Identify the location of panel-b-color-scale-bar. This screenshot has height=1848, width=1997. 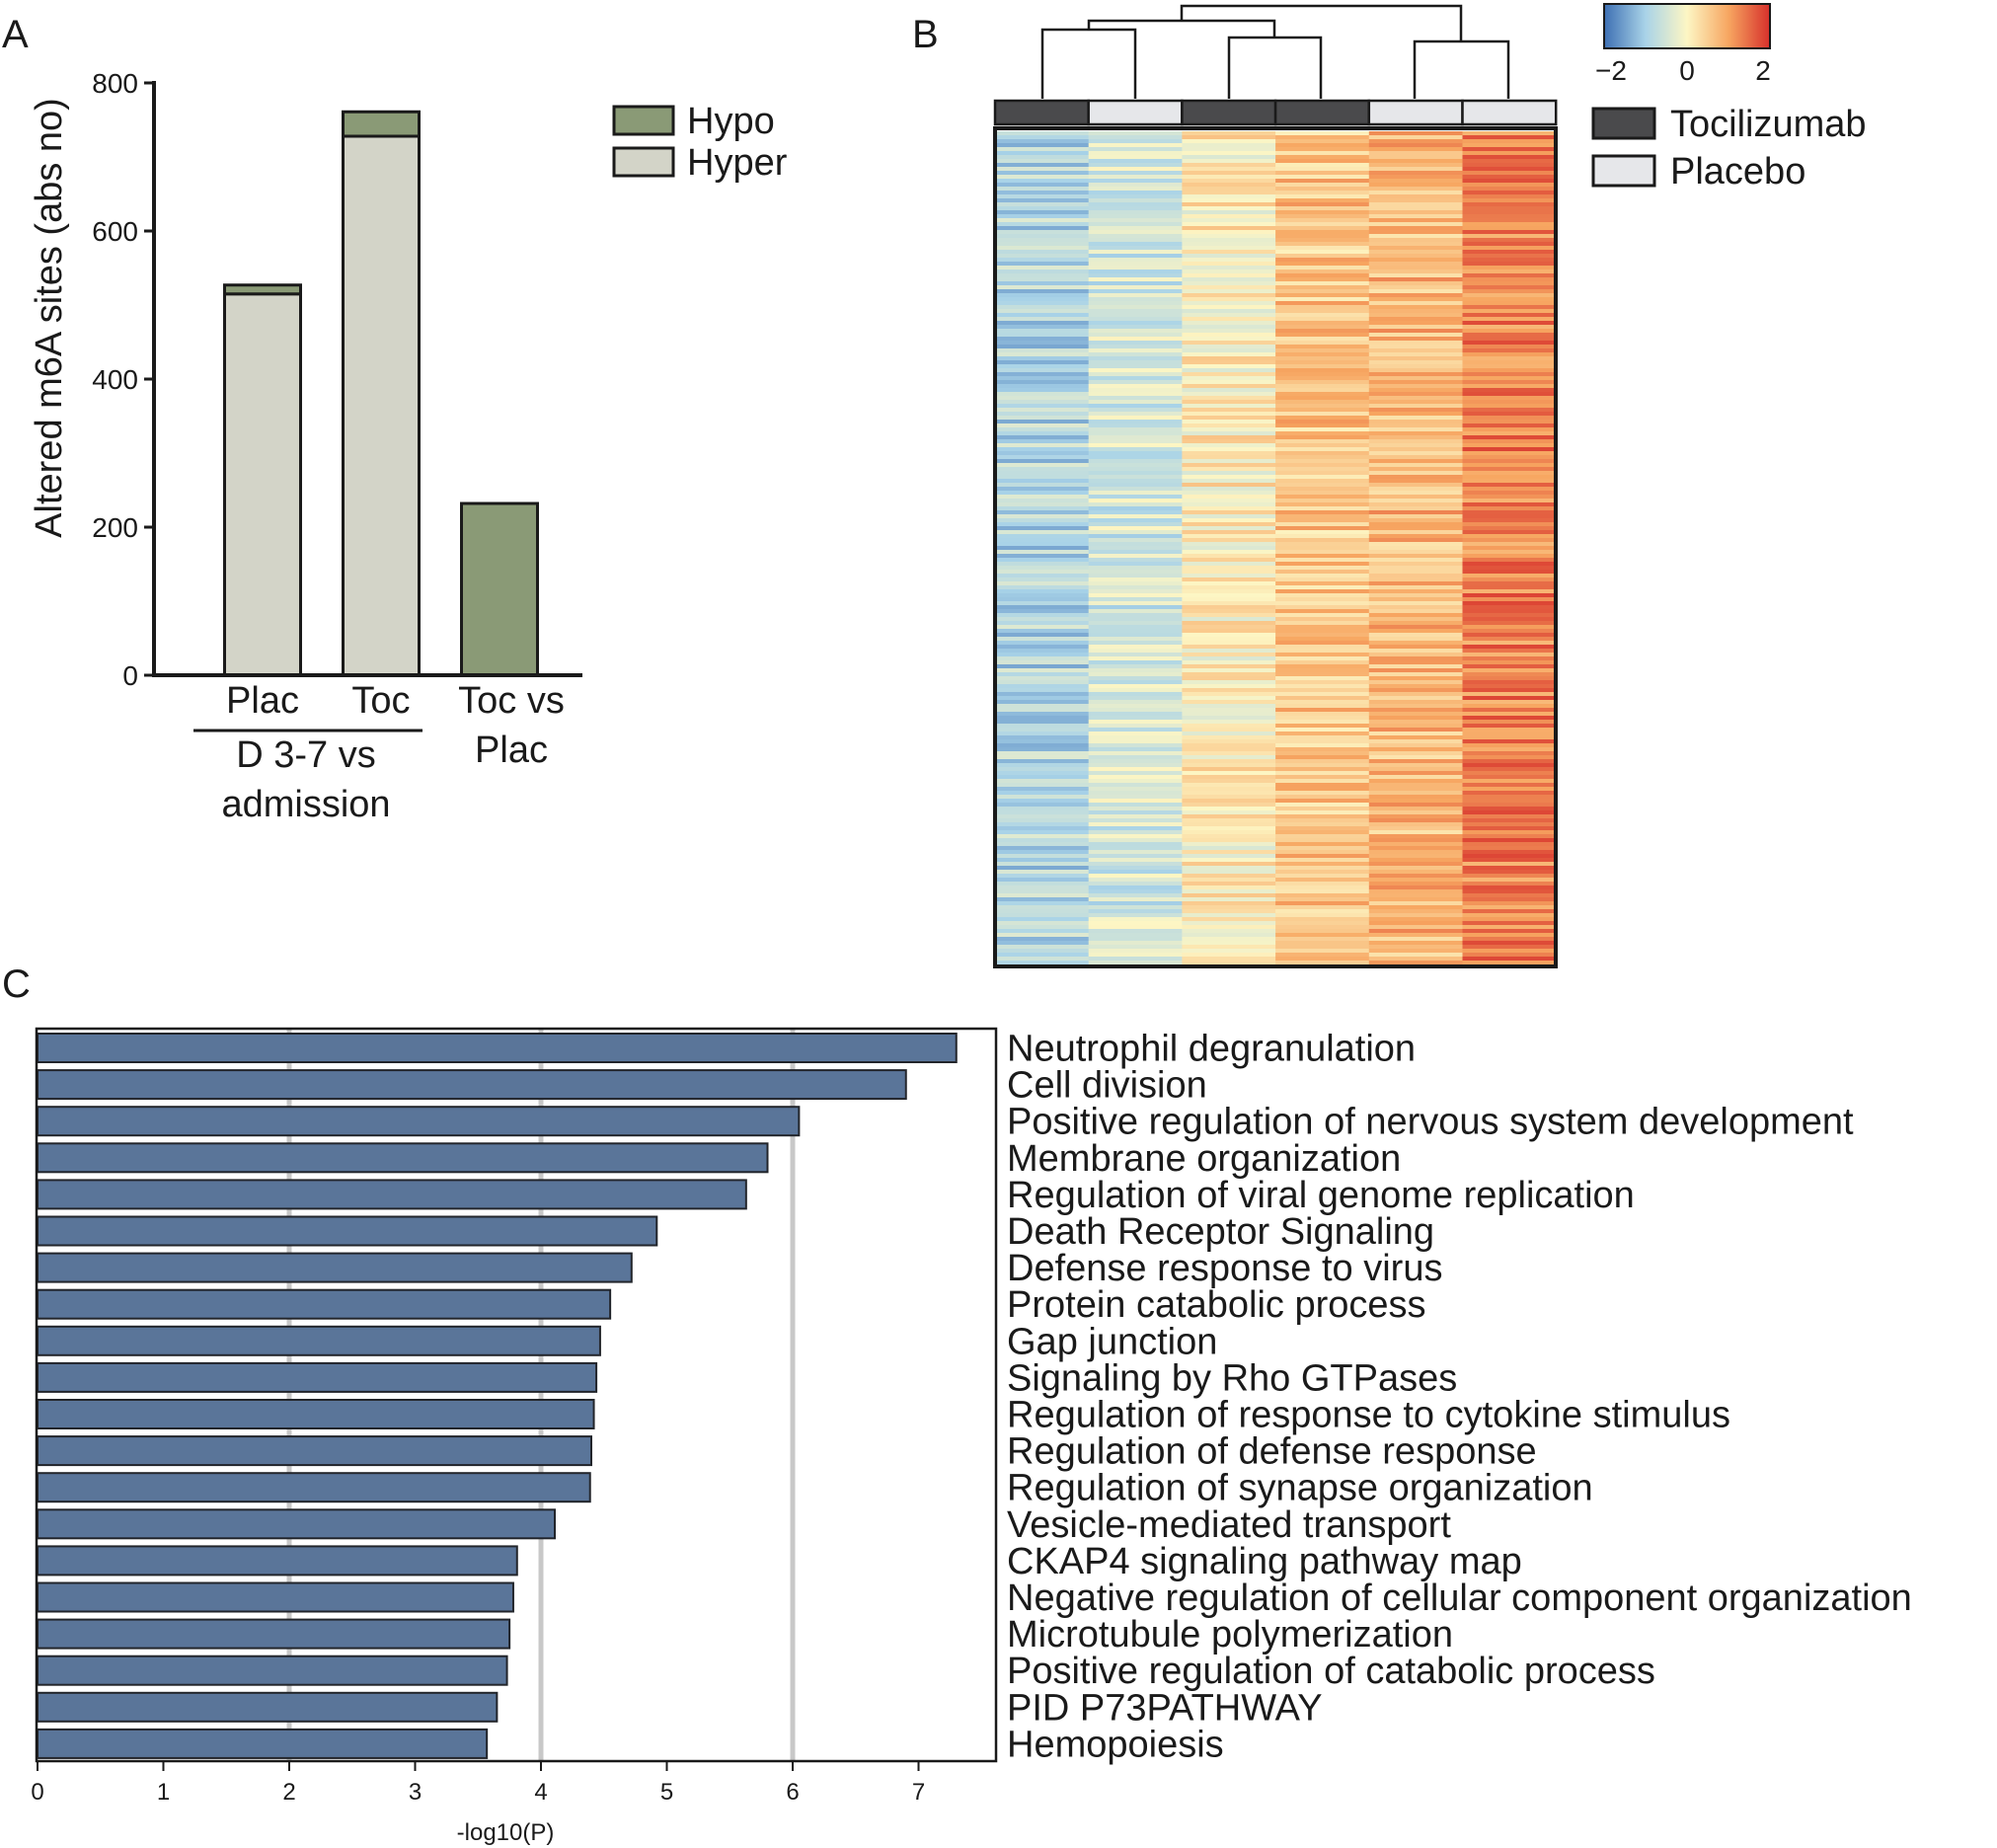
(1687, 26).